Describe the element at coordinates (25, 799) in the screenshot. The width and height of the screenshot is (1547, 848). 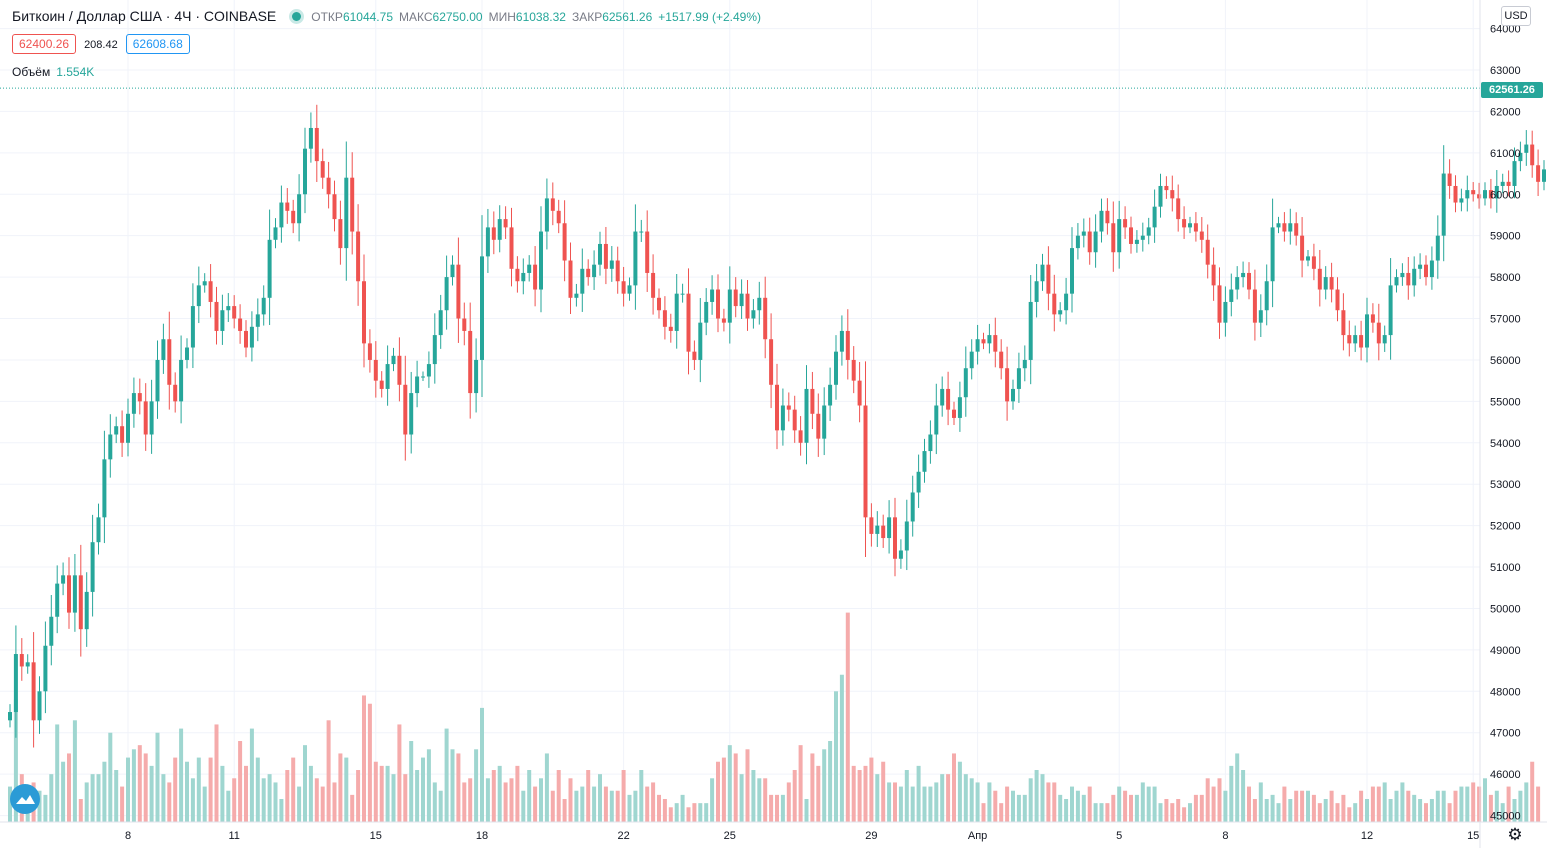
I see `tradingview-logo-icon` at that location.